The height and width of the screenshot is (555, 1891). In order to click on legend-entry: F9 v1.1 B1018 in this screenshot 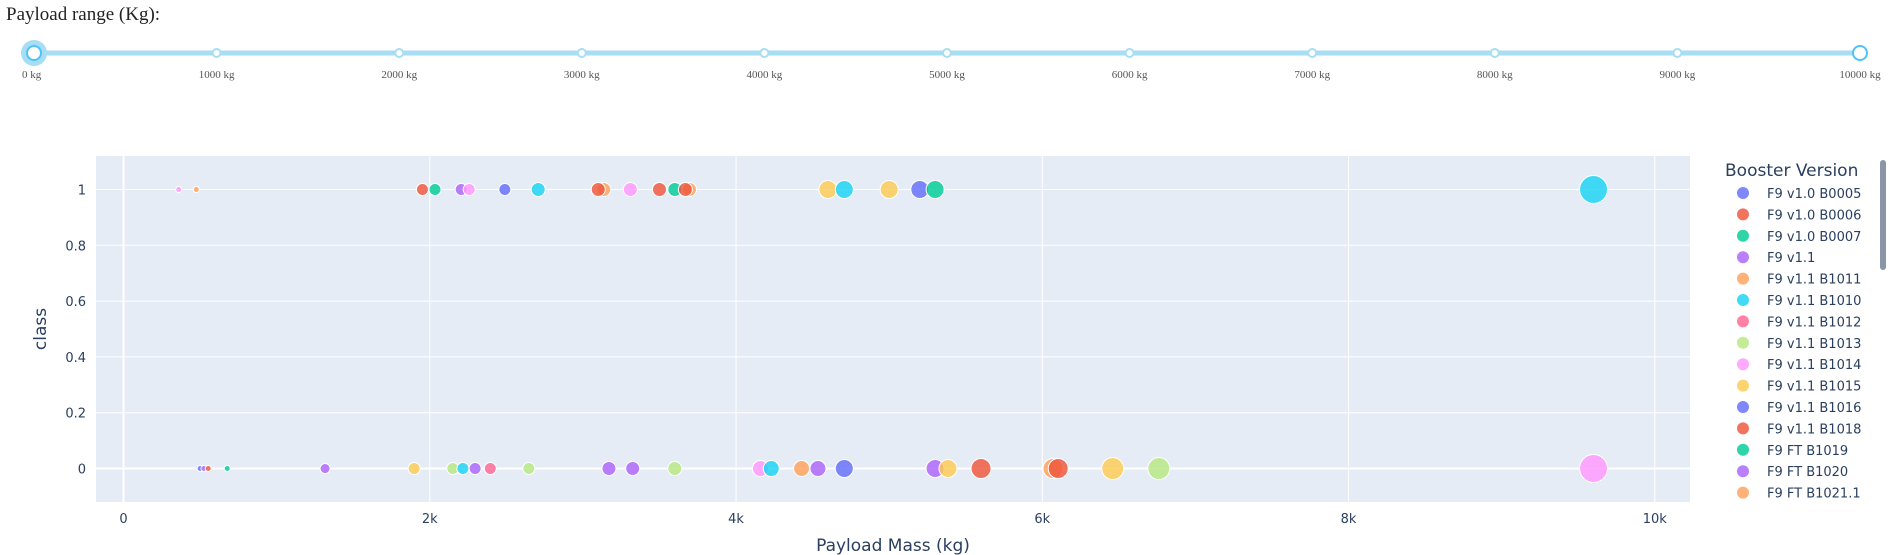, I will do `click(1814, 429)`.